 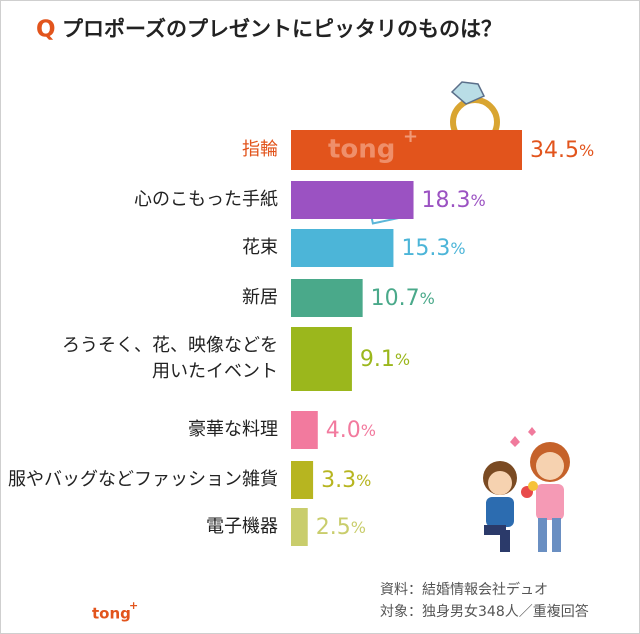 What do you see at coordinates (484, 611) in the screenshot?
I see `subjects: 対象：独身男女348人／重複回答` at bounding box center [484, 611].